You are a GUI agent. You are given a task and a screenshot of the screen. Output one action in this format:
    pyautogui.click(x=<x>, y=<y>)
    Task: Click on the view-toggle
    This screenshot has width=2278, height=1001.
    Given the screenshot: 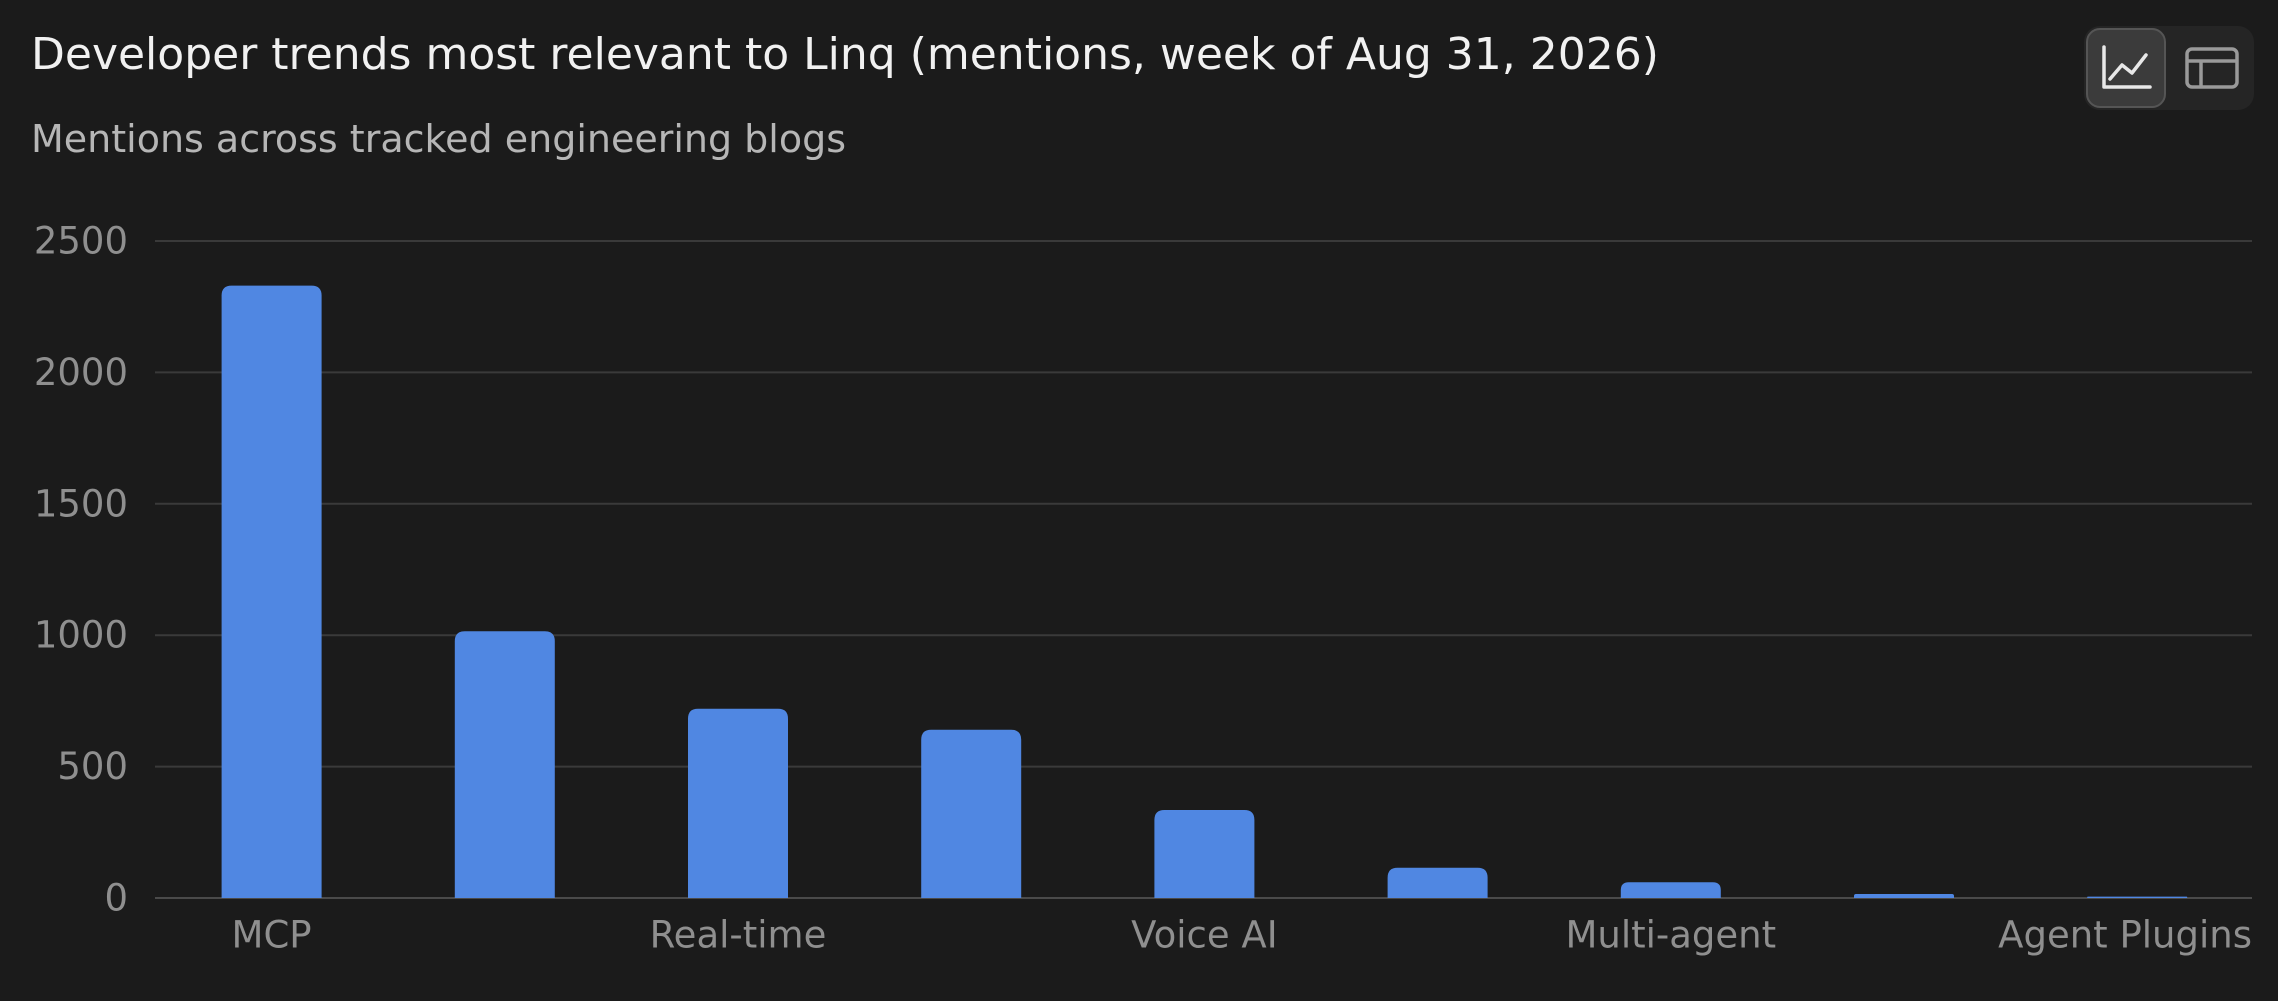 What is the action you would take?
    pyautogui.click(x=2169, y=68)
    